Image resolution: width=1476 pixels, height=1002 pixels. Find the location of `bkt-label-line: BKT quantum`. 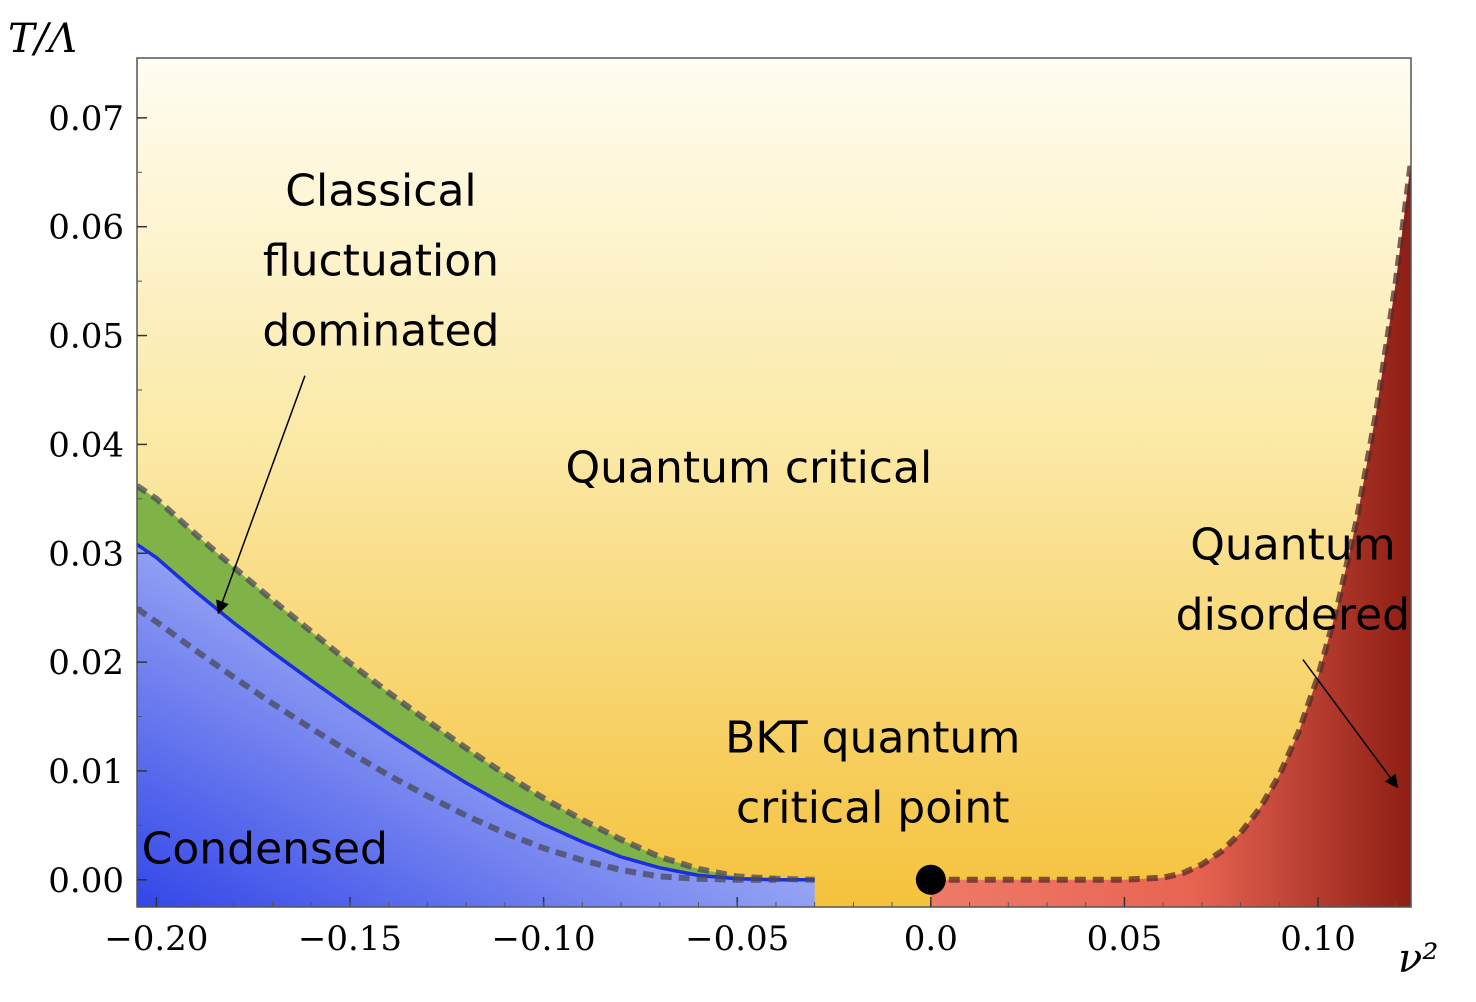

bkt-label-line: BKT quantum is located at coordinates (872, 737).